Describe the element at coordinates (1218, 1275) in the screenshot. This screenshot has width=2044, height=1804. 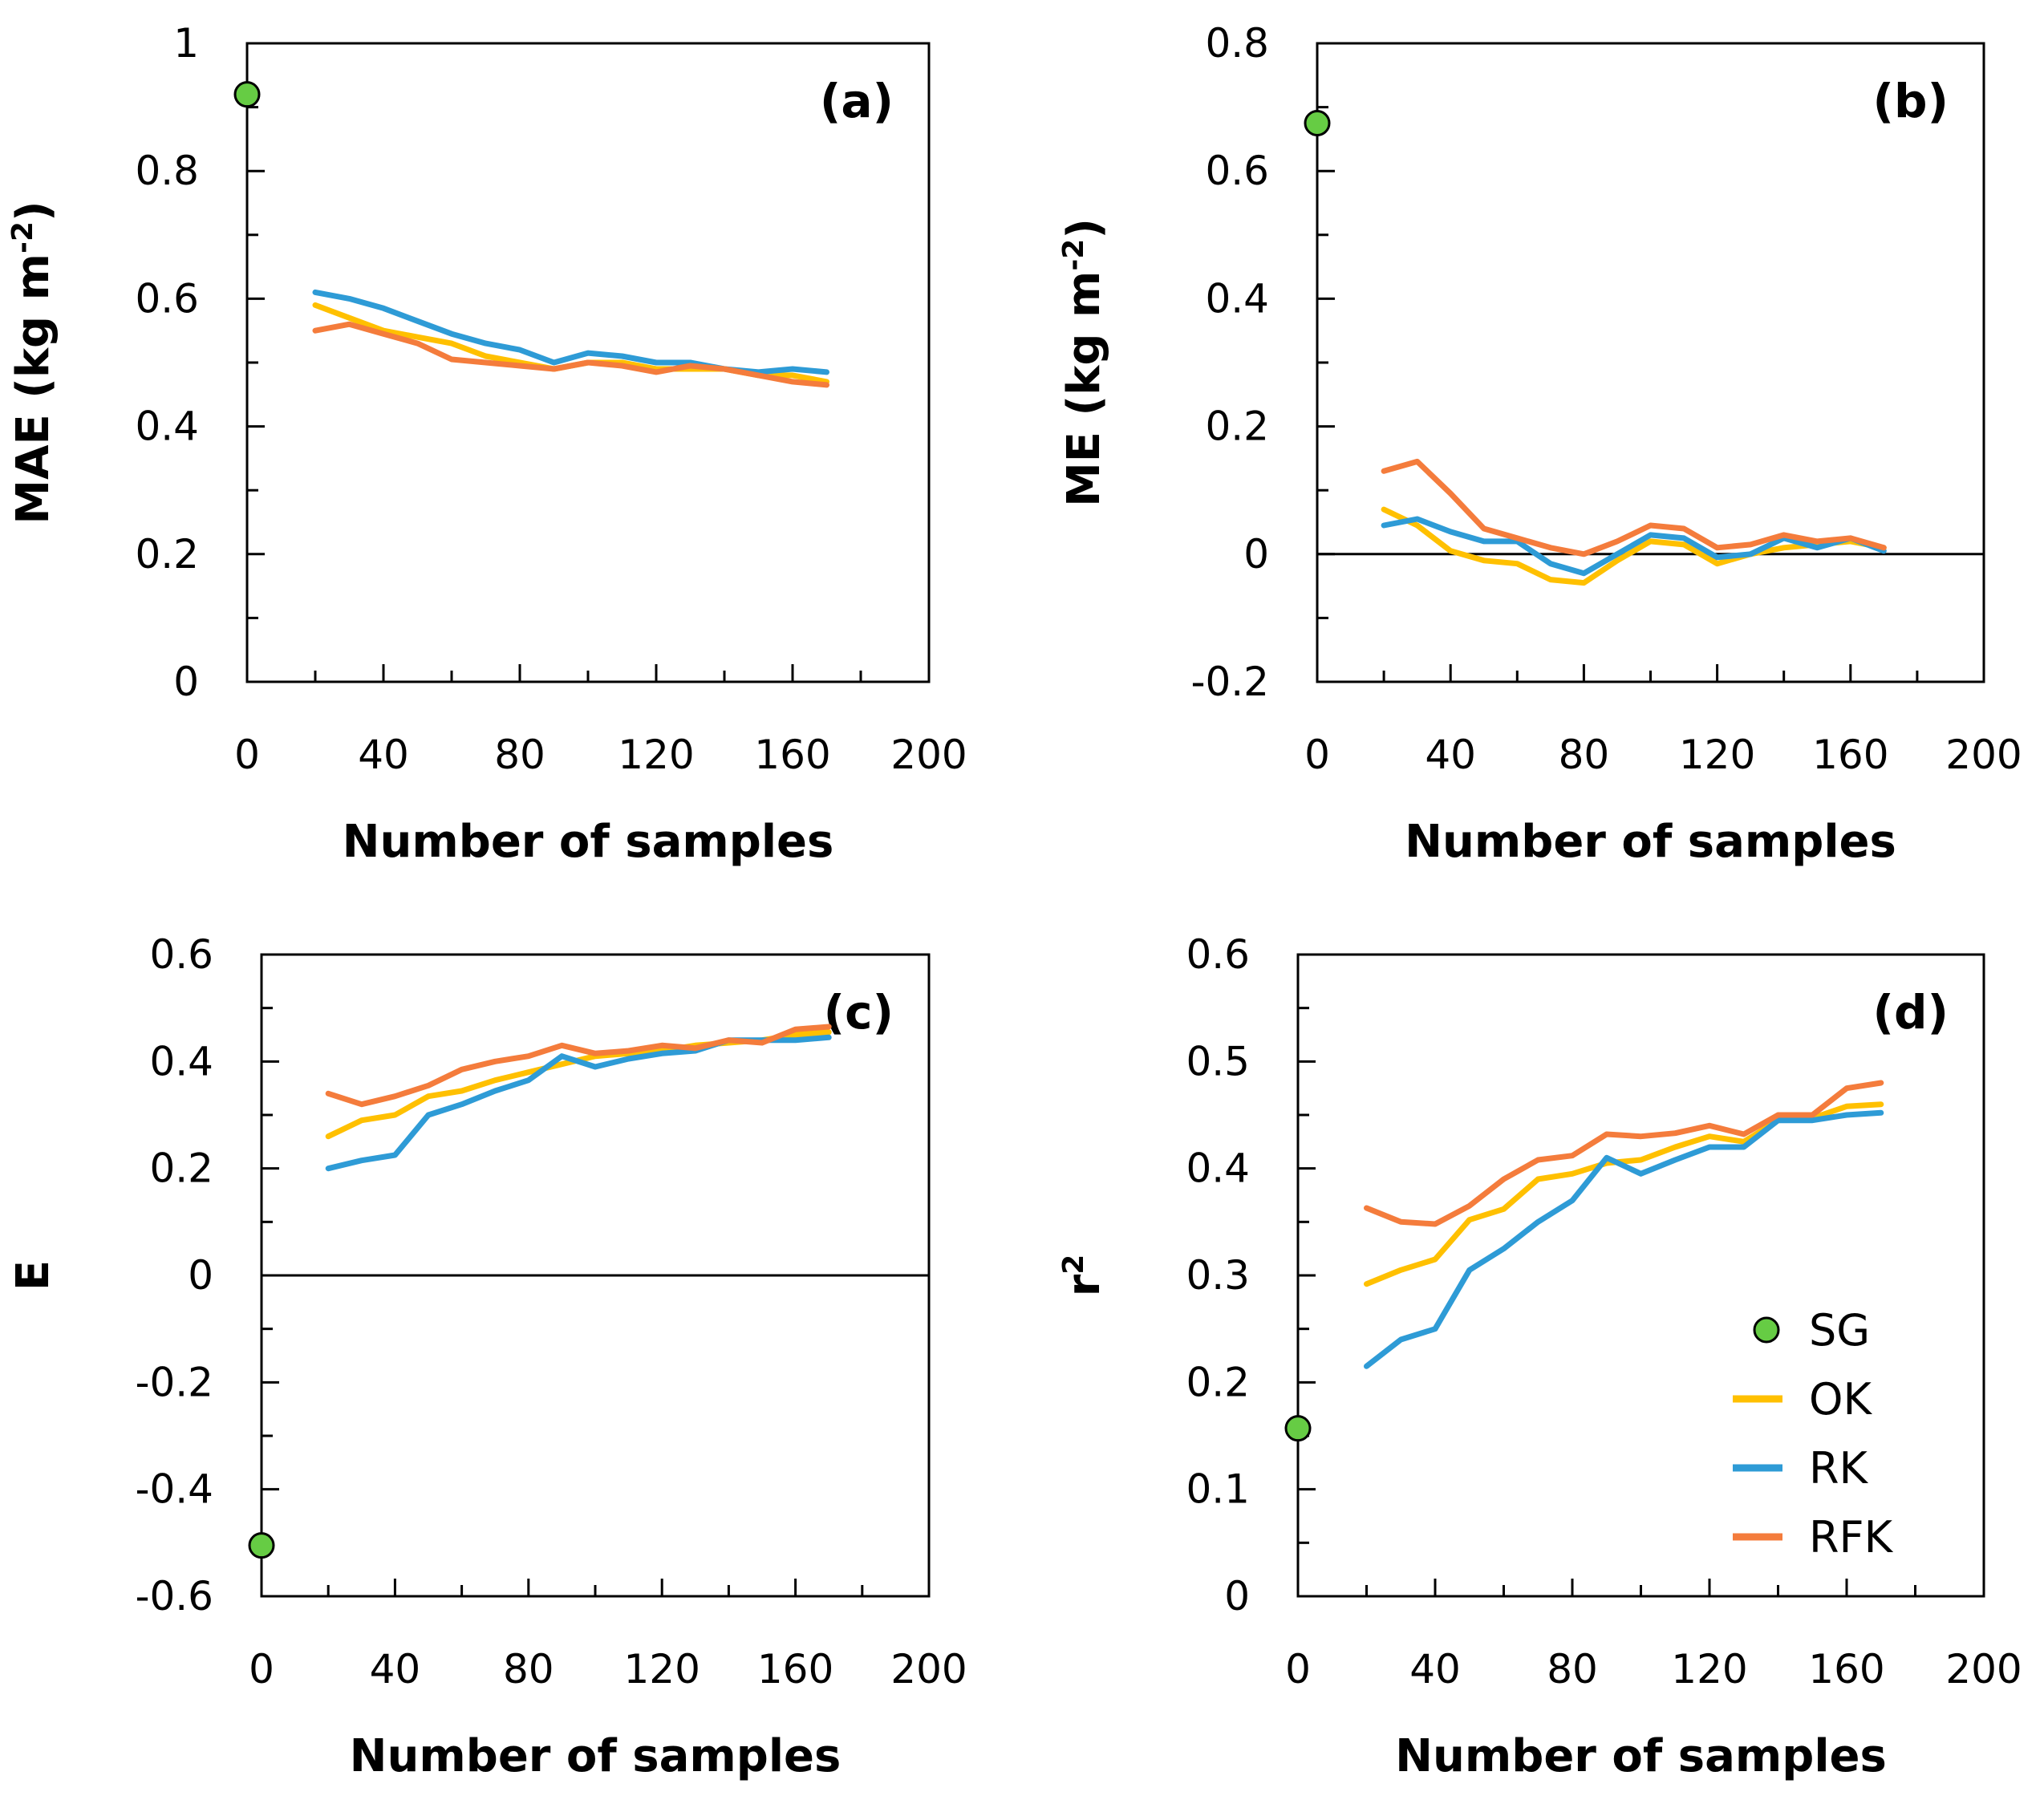
I see `y-tick-label: 0.3` at that location.